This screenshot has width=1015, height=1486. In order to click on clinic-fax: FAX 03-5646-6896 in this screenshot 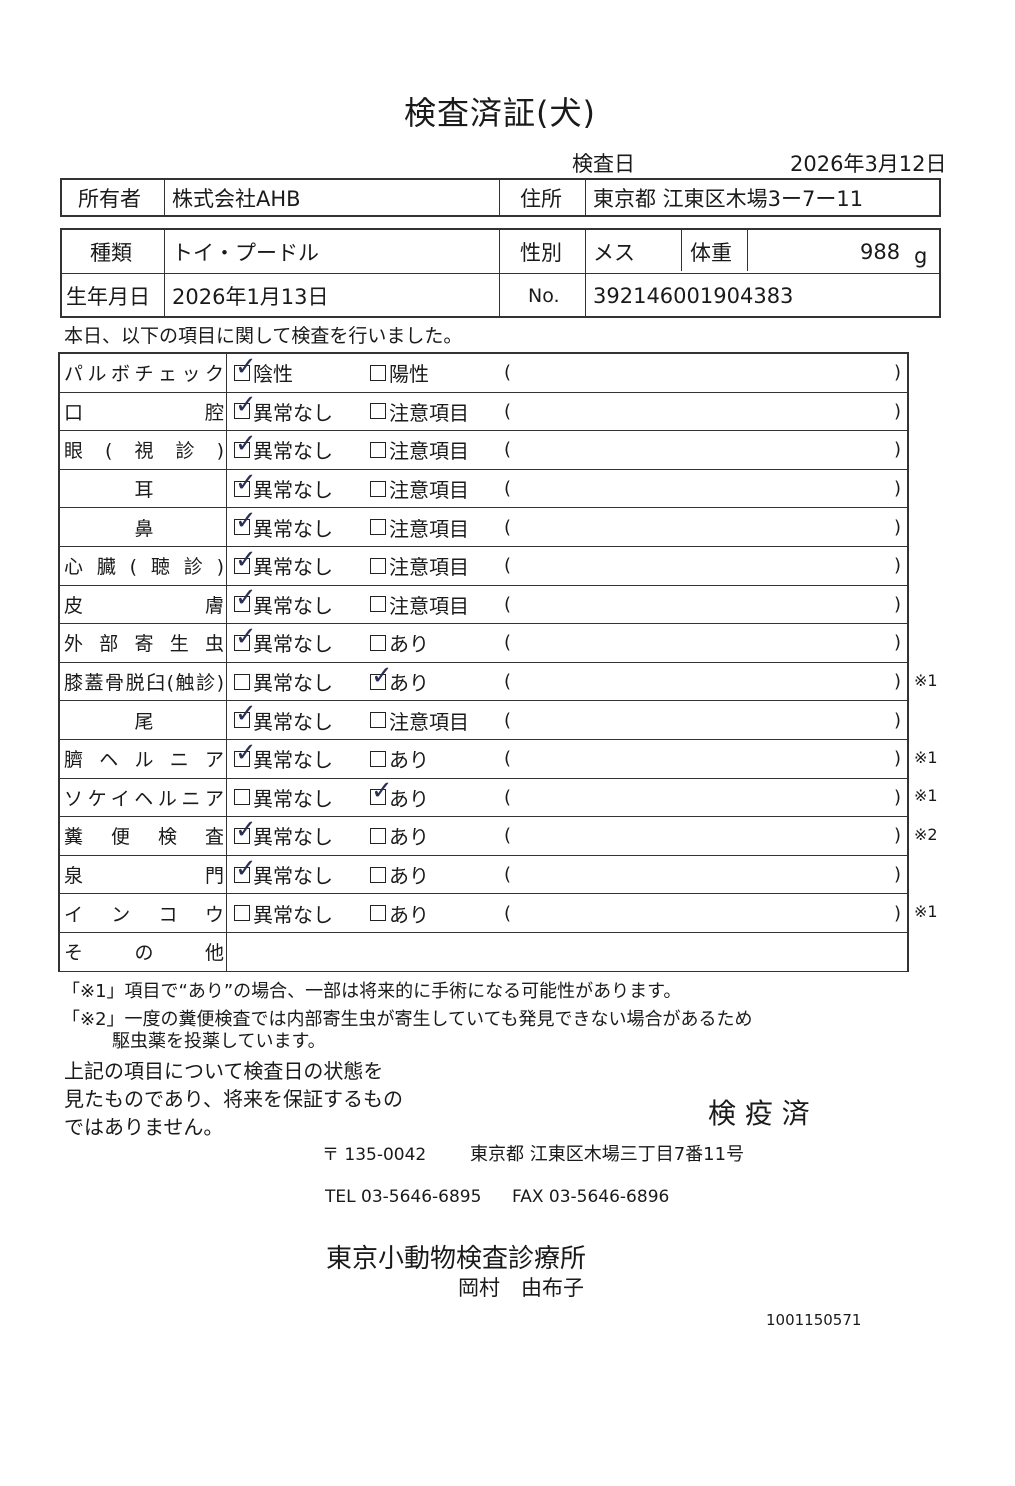, I will do `click(591, 1197)`.